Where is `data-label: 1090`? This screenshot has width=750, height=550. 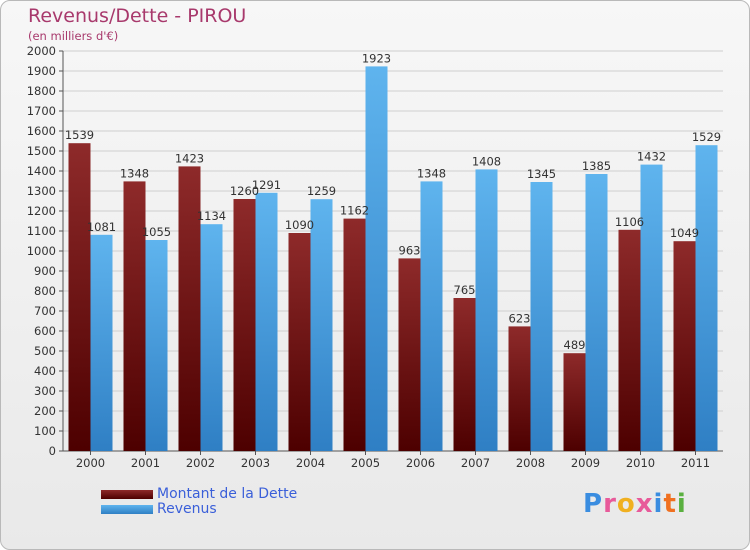
data-label: 1090 is located at coordinates (299, 225).